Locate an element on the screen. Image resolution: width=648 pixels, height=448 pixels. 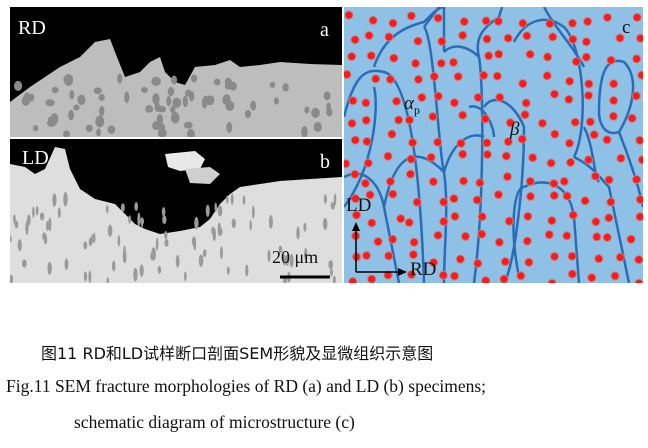
sem-fracture-rd-graphic is located at coordinates (176, 88).